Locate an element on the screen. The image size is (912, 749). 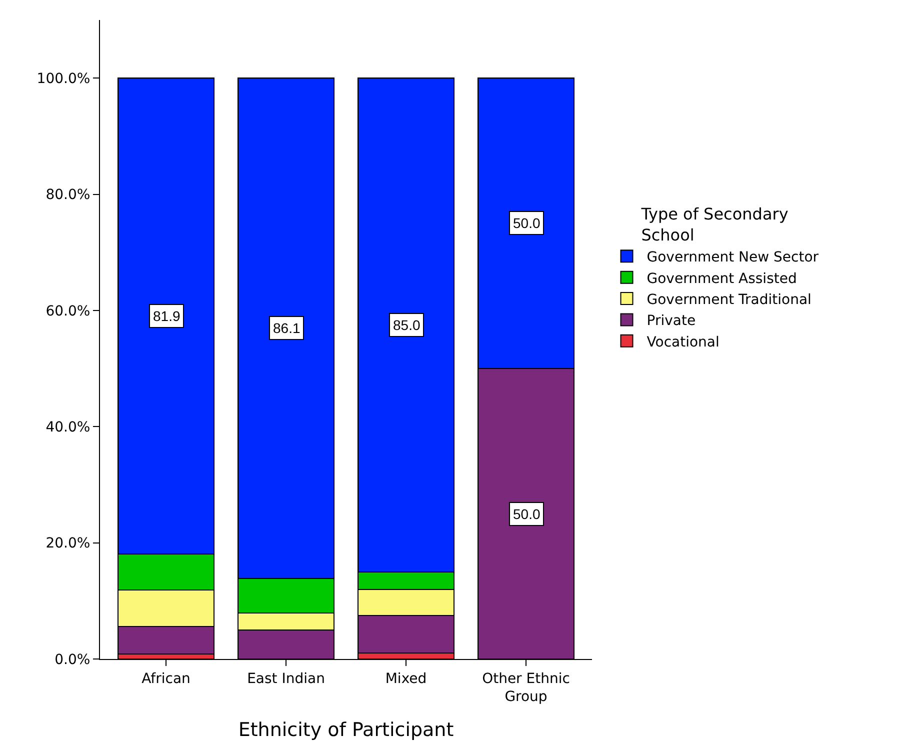
y-tick-label: 40.0% is located at coordinates (68, 428).